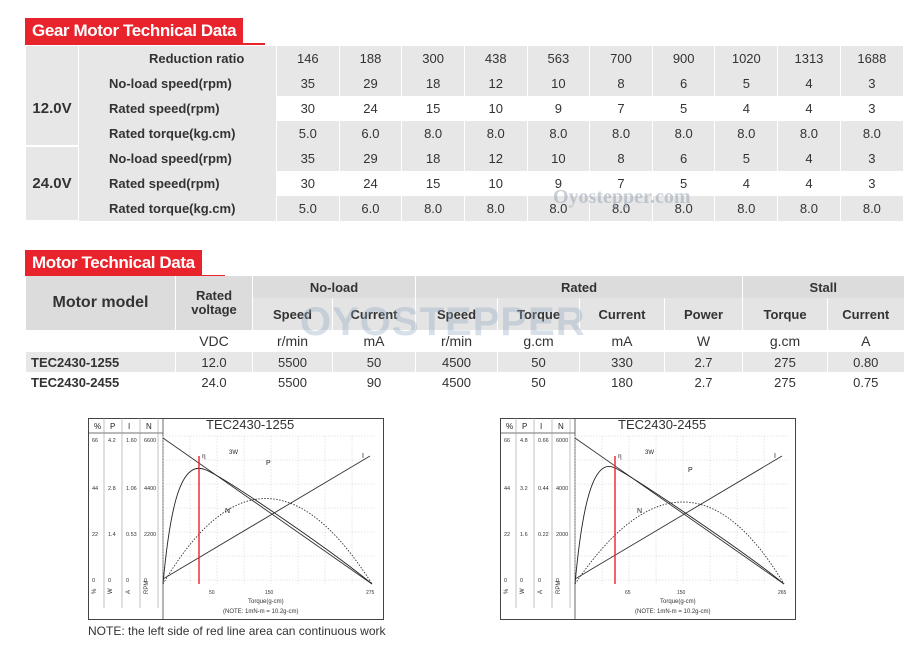 The height and width of the screenshot is (647, 917). Describe the element at coordinates (370, 593) in the screenshot. I see `x-tick: 275` at that location.